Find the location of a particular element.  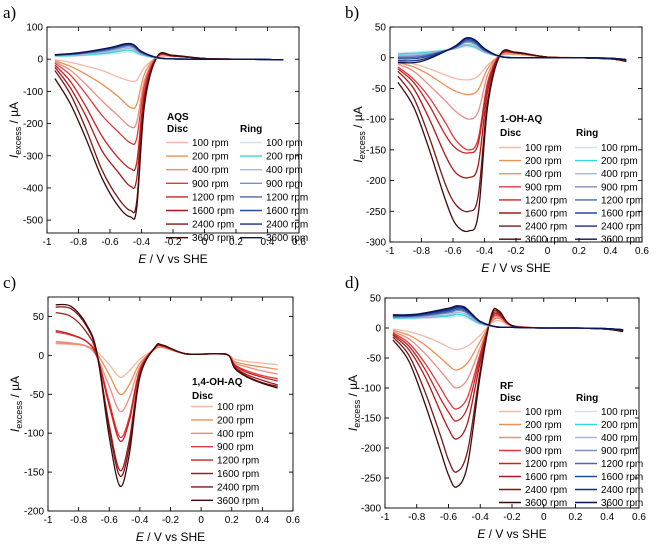

panel-letter: a) is located at coordinates (9, 12).